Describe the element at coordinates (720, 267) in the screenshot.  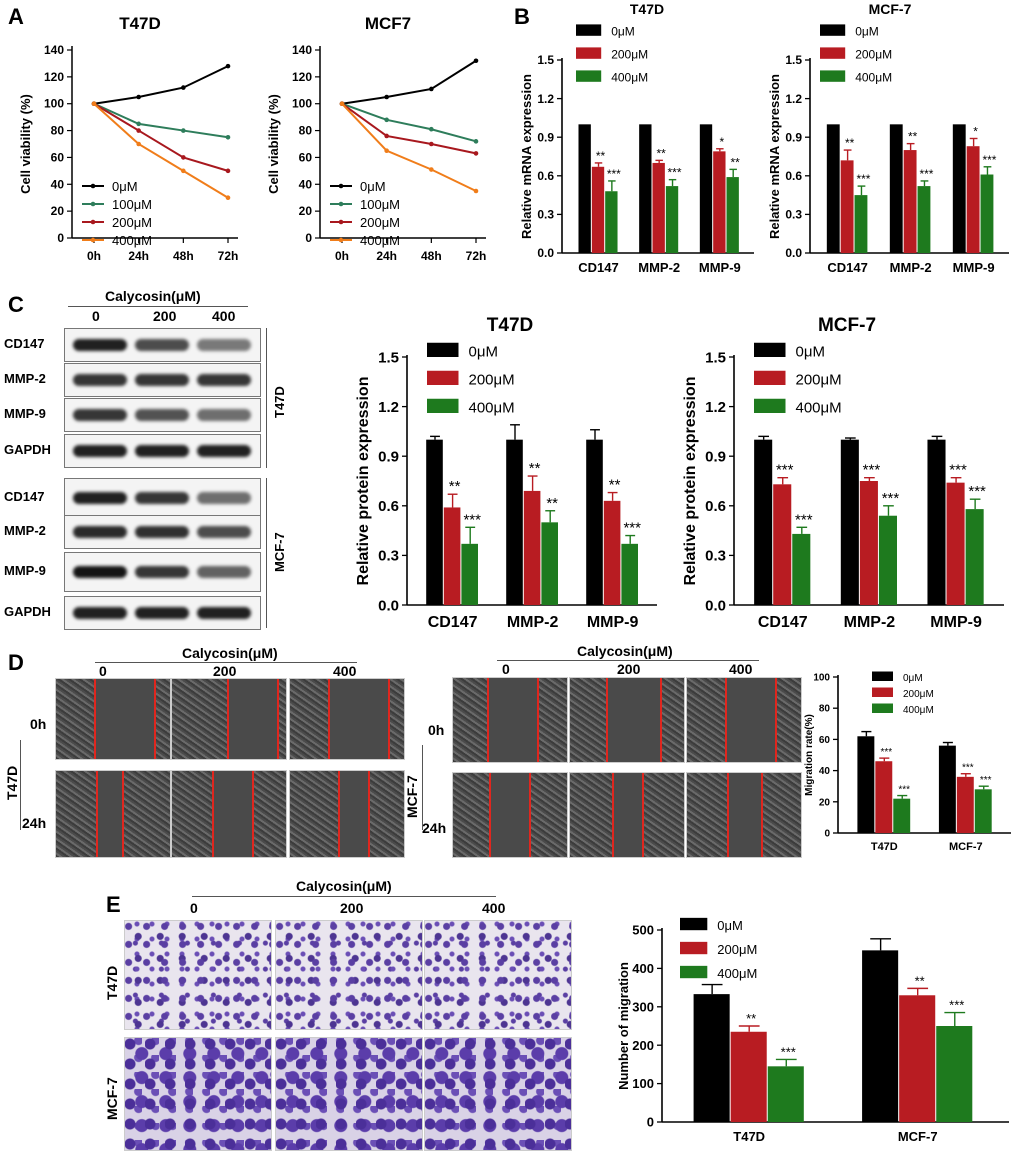
I see `x-category-label: MMP-9` at that location.